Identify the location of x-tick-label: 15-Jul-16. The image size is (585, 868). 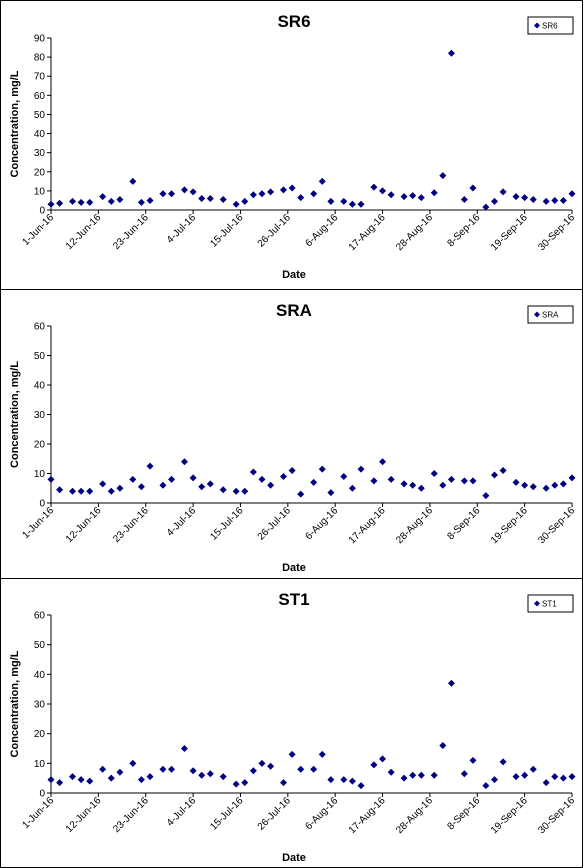
(227, 231).